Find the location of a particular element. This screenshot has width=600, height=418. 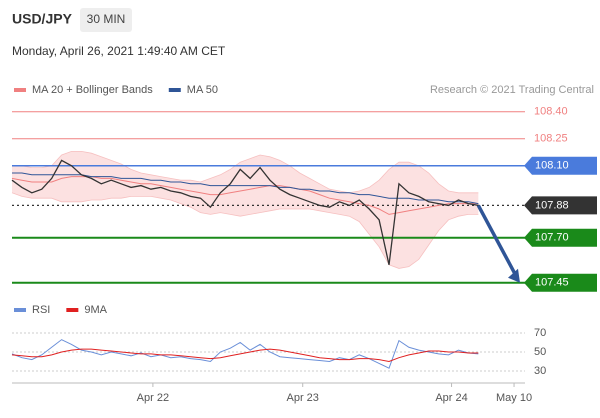

legend-label: MA 50 is located at coordinates (202, 90).